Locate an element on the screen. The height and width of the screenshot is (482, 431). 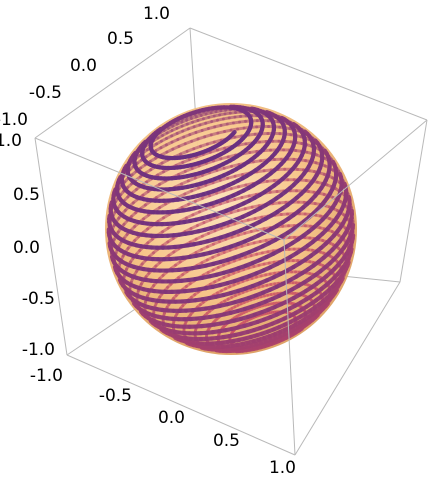
axis-top-ticks: 1.0 0.5 0.0 -0.5 -1.0 is located at coordinates (85, 67).